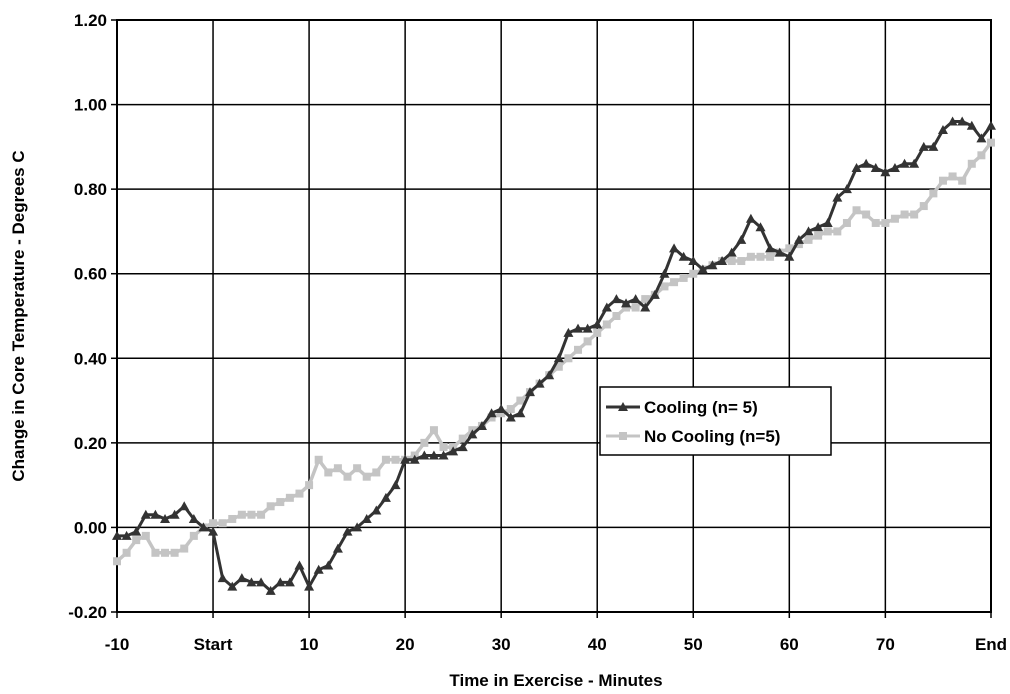 The width and height of the screenshot is (1010, 694). I want to click on x-tick-label: 40, so click(597, 644).